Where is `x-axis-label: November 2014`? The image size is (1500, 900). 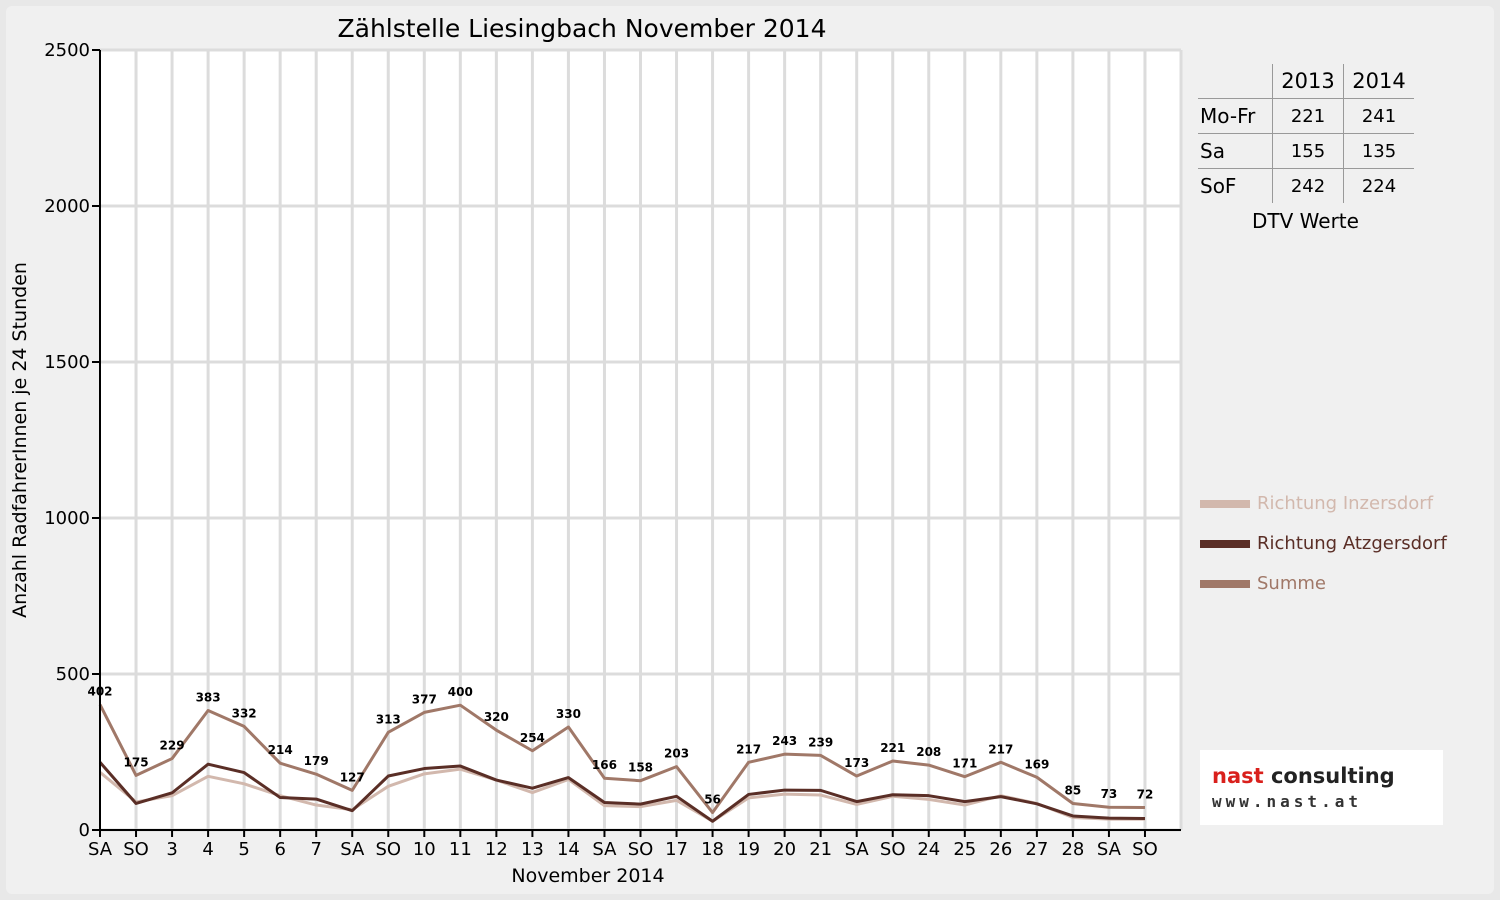 x-axis-label: November 2014 is located at coordinates (587, 876).